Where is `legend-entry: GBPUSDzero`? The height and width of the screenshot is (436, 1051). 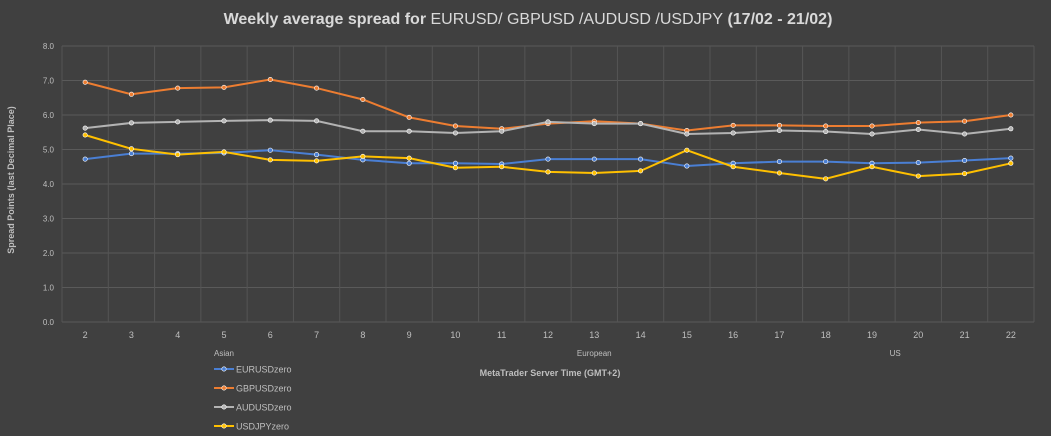
legend-entry: GBPUSDzero is located at coordinates (253, 389).